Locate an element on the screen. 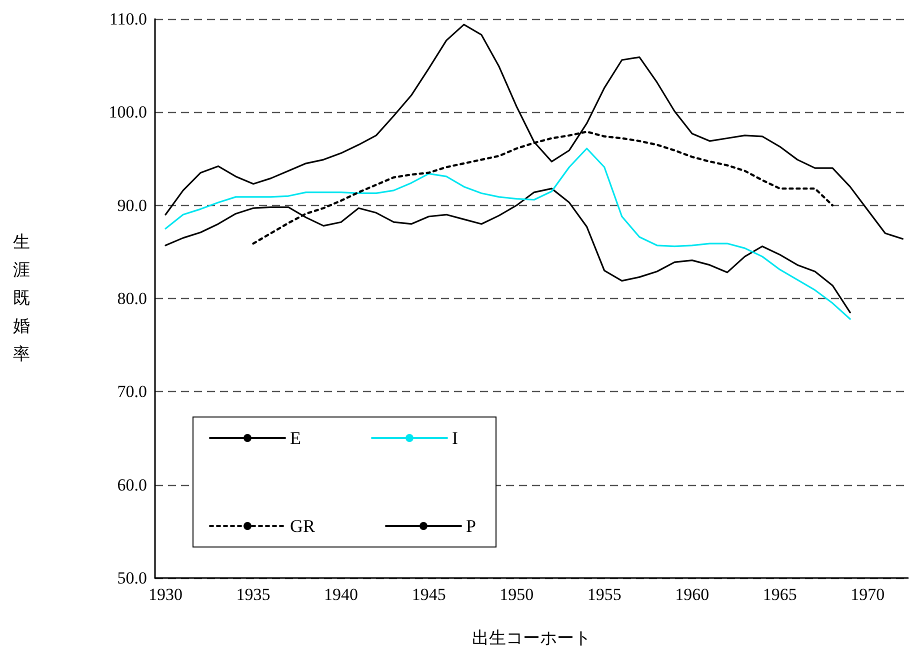 This screenshot has height=670, width=910. x-tick-label: 1965 is located at coordinates (779, 594).